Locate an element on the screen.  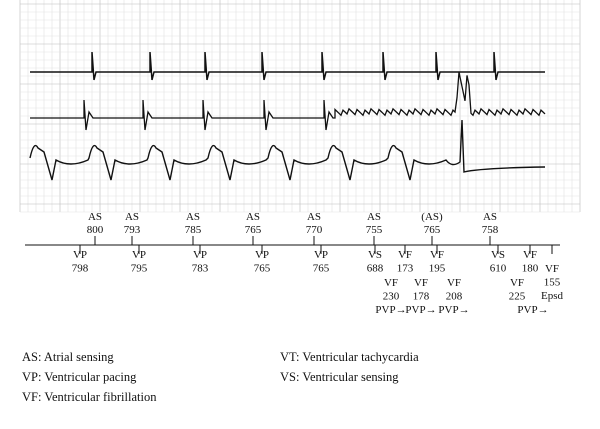
ventricular-label: 688 is located at coordinates (375, 269).